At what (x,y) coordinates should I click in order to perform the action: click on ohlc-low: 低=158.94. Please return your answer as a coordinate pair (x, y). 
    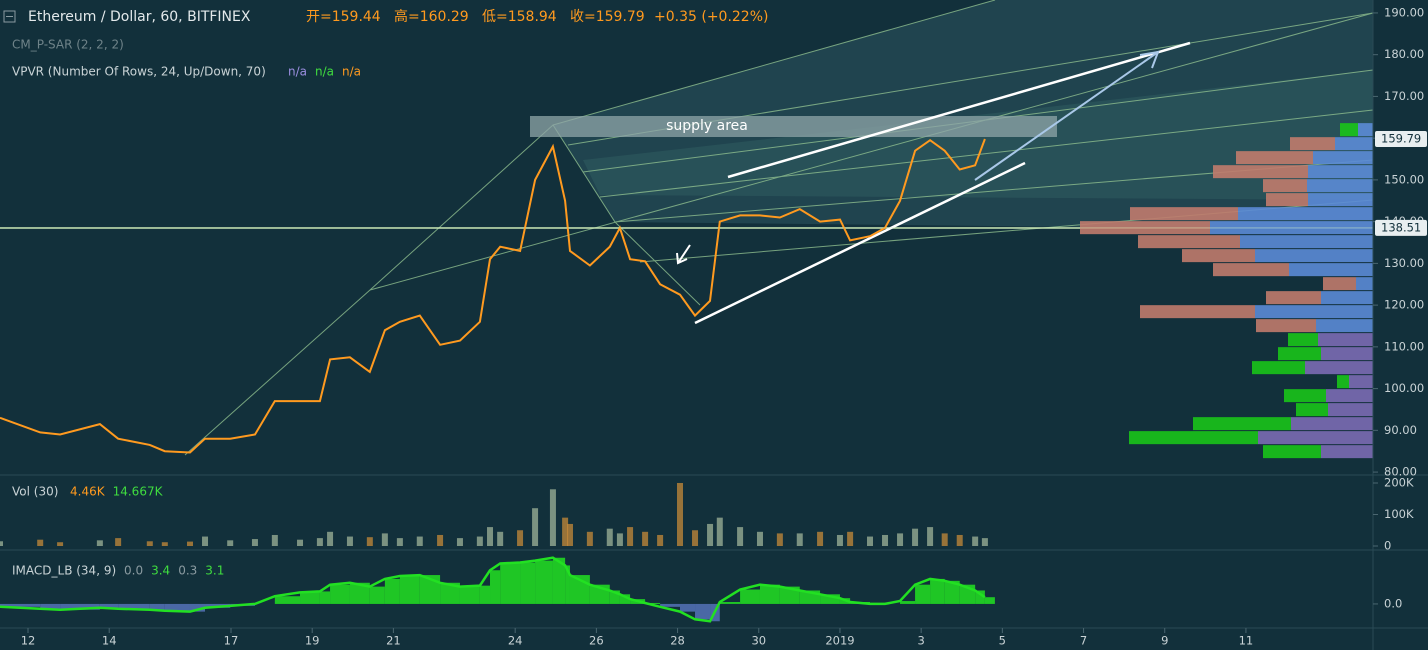
    Looking at the image, I should click on (519, 17).